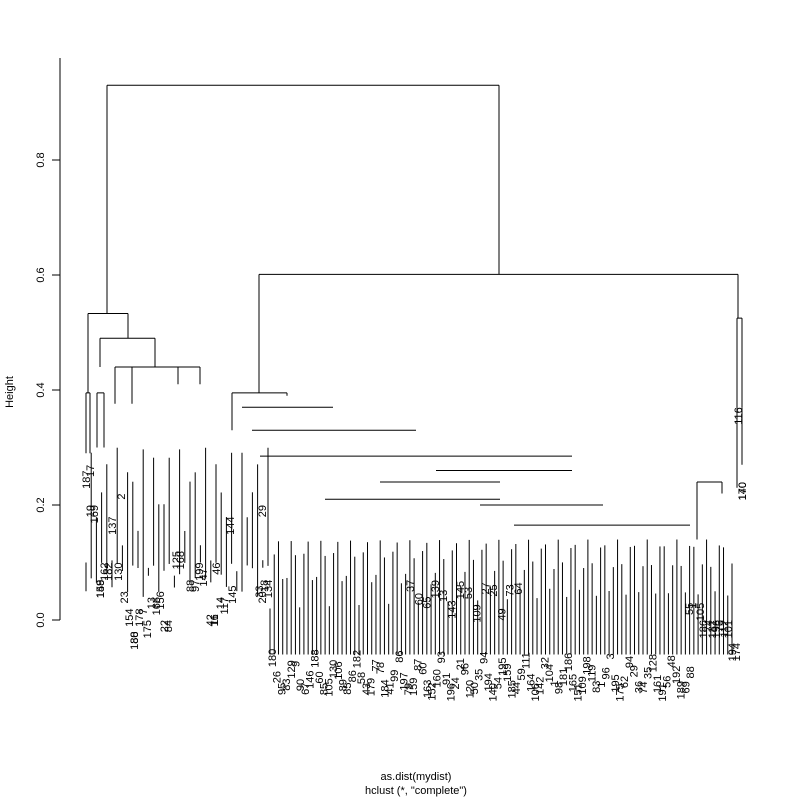  I want to click on leaf-label: 139, so click(436, 589).